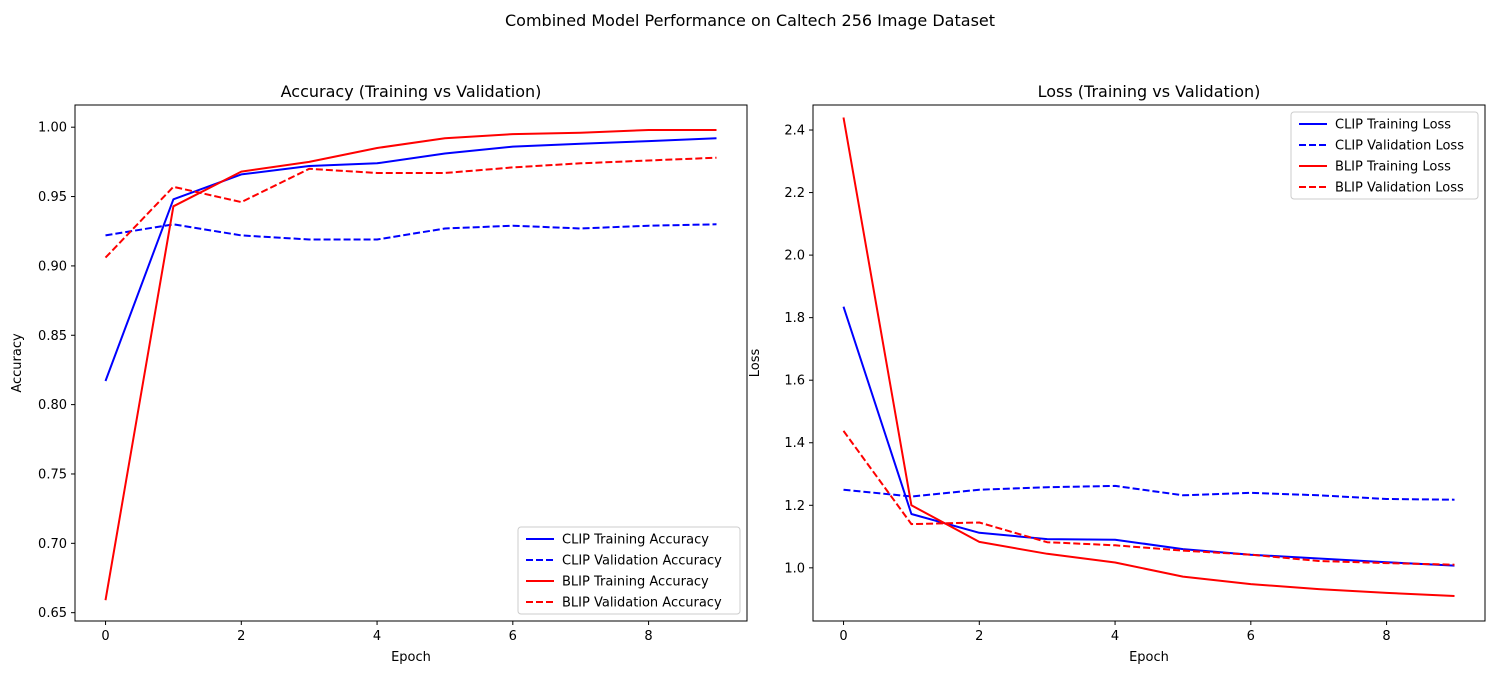 This screenshot has height=700, width=1500. What do you see at coordinates (1149, 91) in the screenshot?
I see `chart-title: Loss (Training vs Validation)` at bounding box center [1149, 91].